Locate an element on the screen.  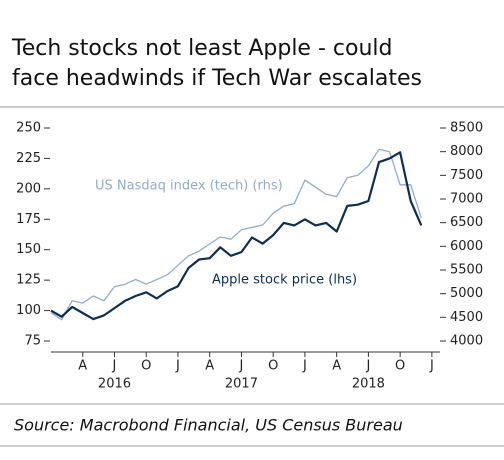
y-tick-label: 250 is located at coordinates (28, 128).